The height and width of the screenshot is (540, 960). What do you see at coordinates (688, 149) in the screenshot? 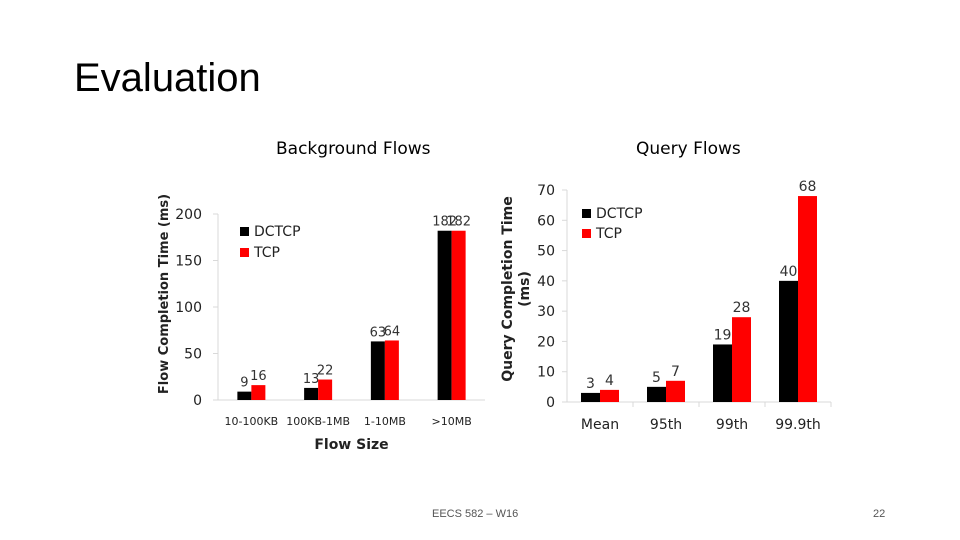
I see `query-flows-chart-title: Query Flows` at bounding box center [688, 149].